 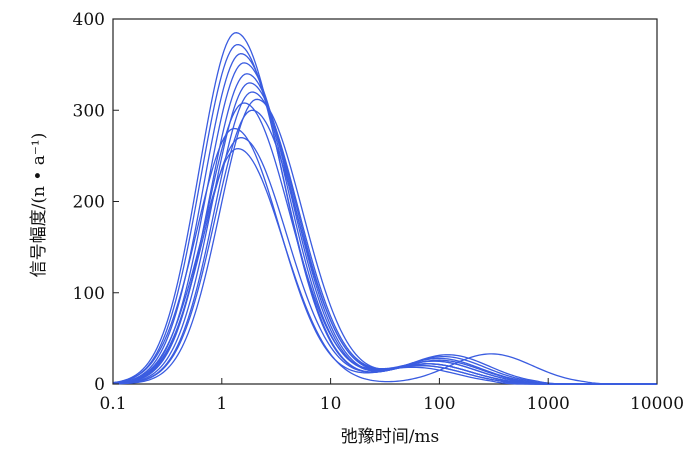 What do you see at coordinates (39, 205) in the screenshot?
I see `y-axis-title: 信号幅度/(n • a⁻¹)` at bounding box center [39, 205].